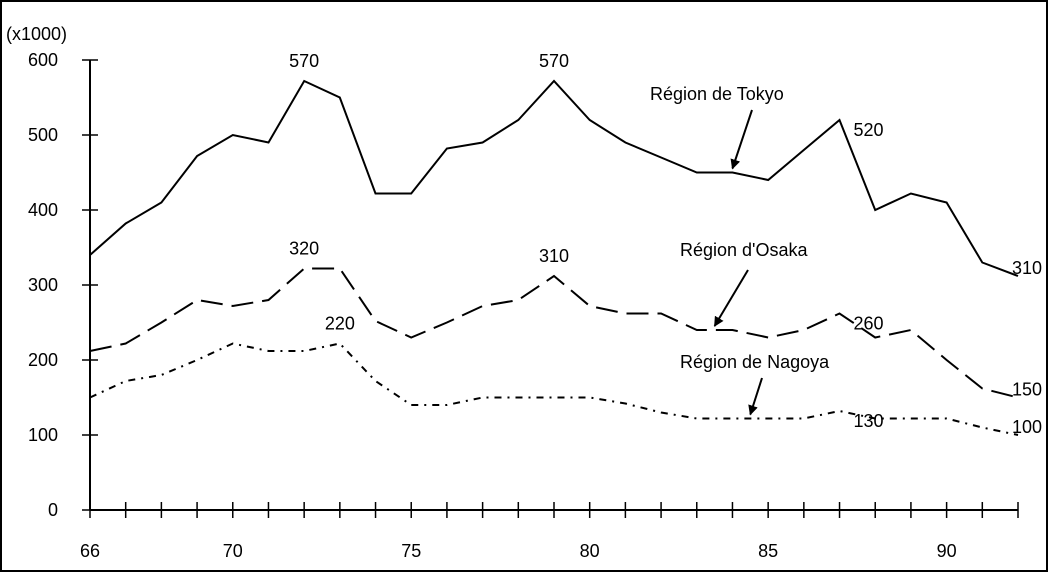  Describe the element at coordinates (869, 324) in the screenshot. I see `data-label: 260` at that location.